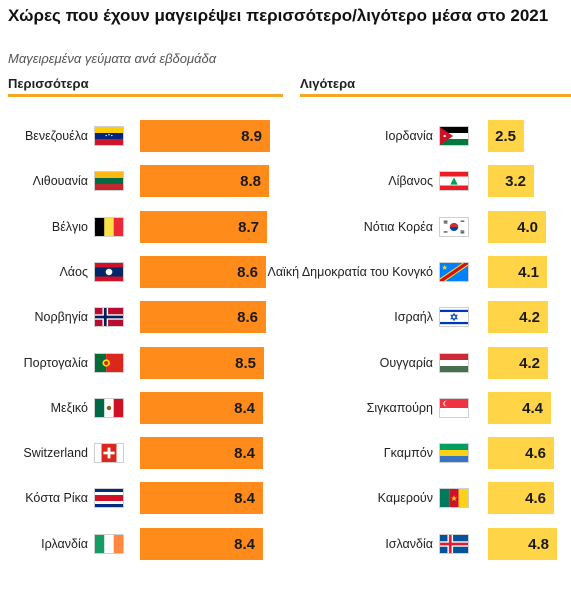 The height and width of the screenshot is (600, 571). Describe the element at coordinates (328, 83) in the screenshot. I see `panel-title-less: Λιγότερα` at that location.